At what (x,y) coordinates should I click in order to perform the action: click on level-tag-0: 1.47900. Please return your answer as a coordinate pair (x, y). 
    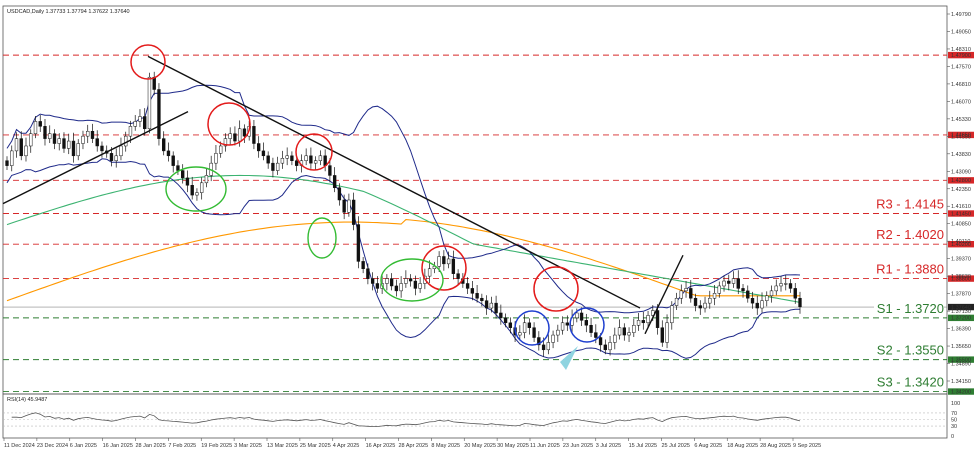
    Looking at the image, I should click on (961, 56).